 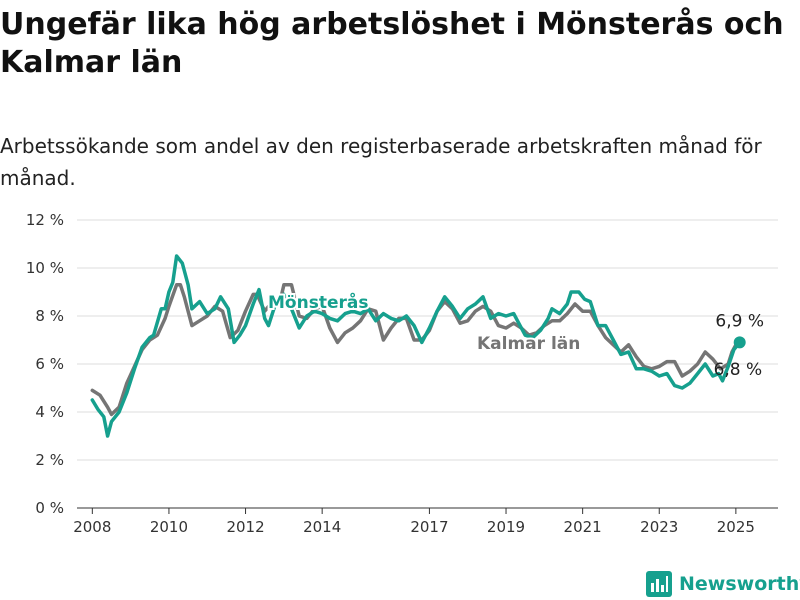 I want to click on x-tick-label: 2012, so click(x=245, y=527).